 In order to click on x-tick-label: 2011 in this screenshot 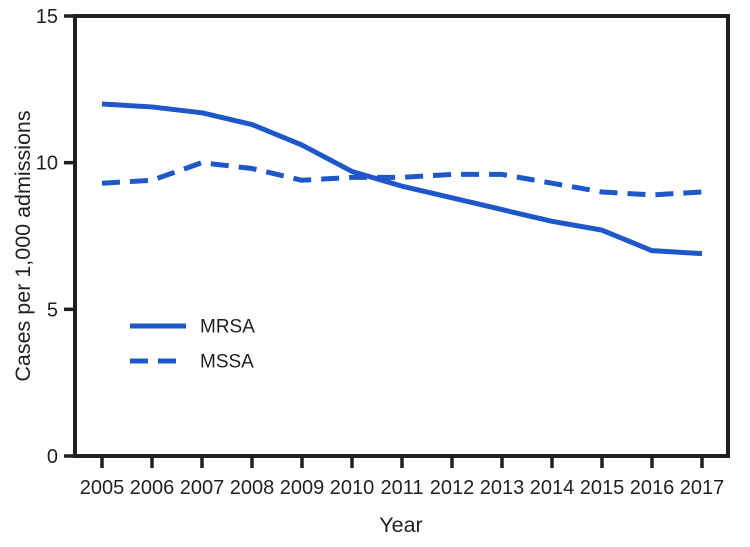, I will do `click(401, 488)`.